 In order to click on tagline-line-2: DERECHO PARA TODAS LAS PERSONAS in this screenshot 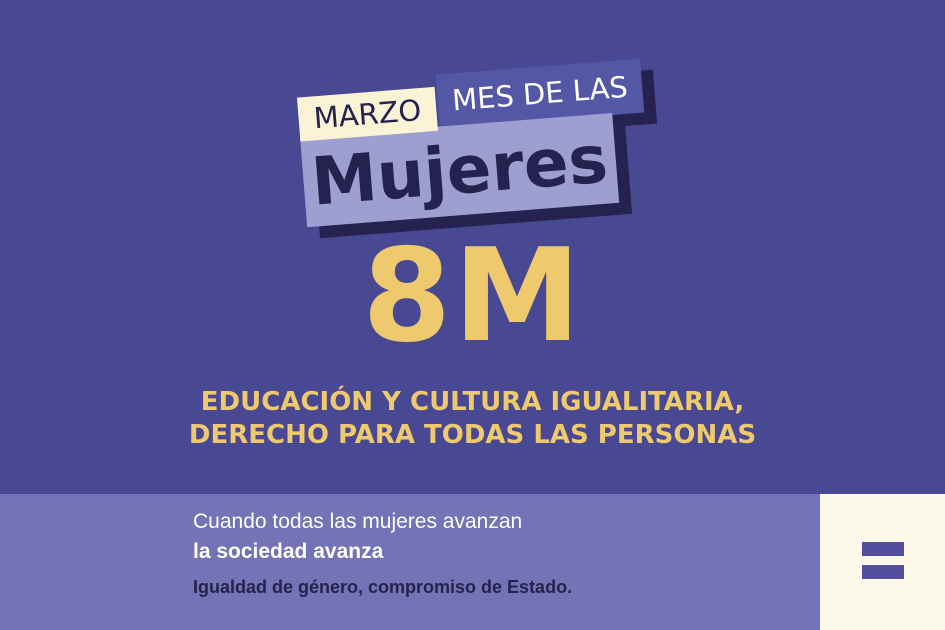, I will do `click(472, 435)`.